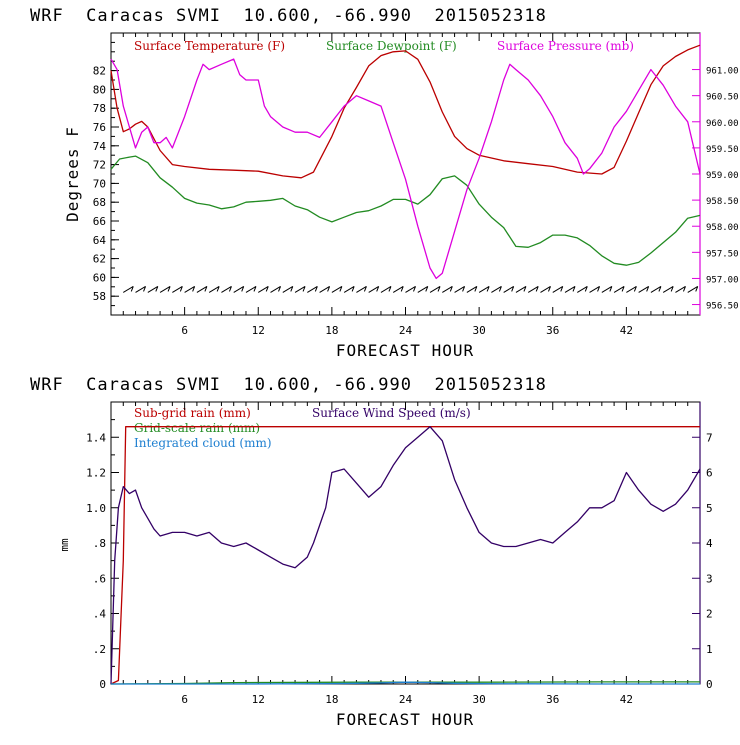 This screenshot has width=740, height=745. Describe the element at coordinates (709, 614) in the screenshot. I see `y-right-tick-label: 2` at that location.